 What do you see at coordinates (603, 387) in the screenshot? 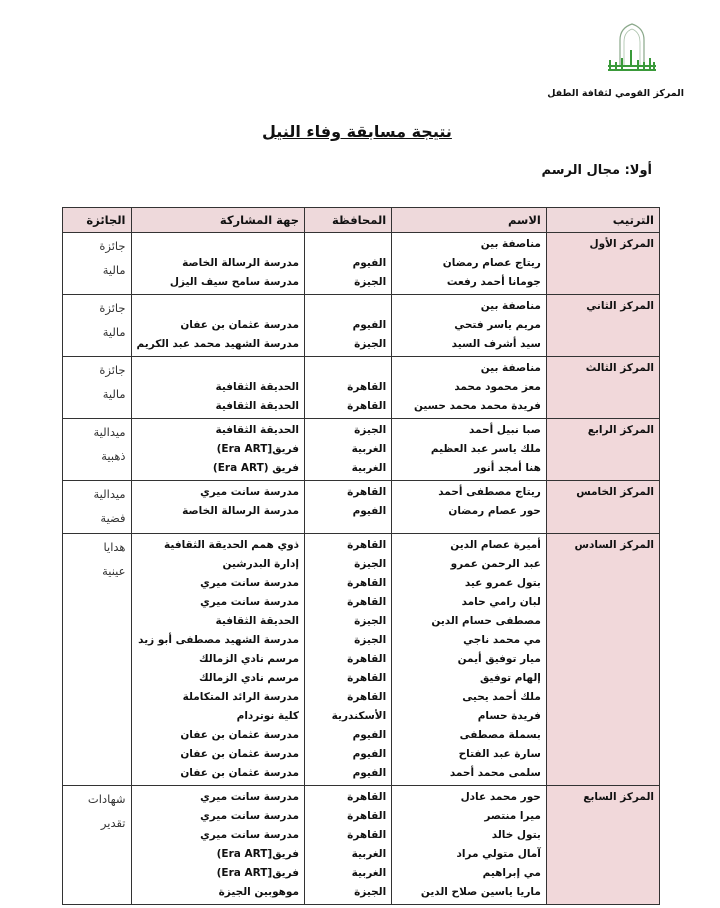
I see `rank-cell: المركز الثالث` at bounding box center [603, 387].